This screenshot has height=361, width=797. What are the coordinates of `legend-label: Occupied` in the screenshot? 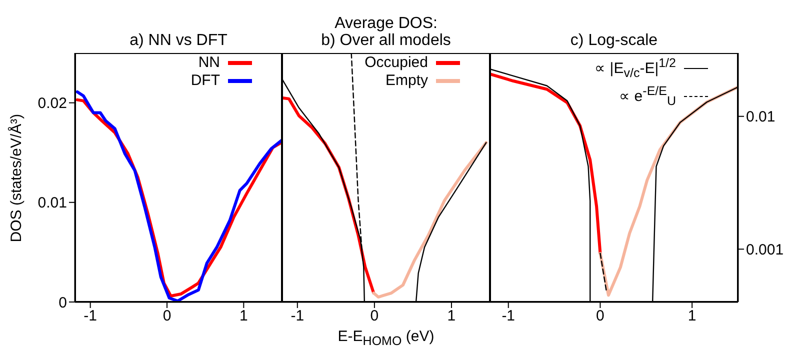 It's located at (396, 63).